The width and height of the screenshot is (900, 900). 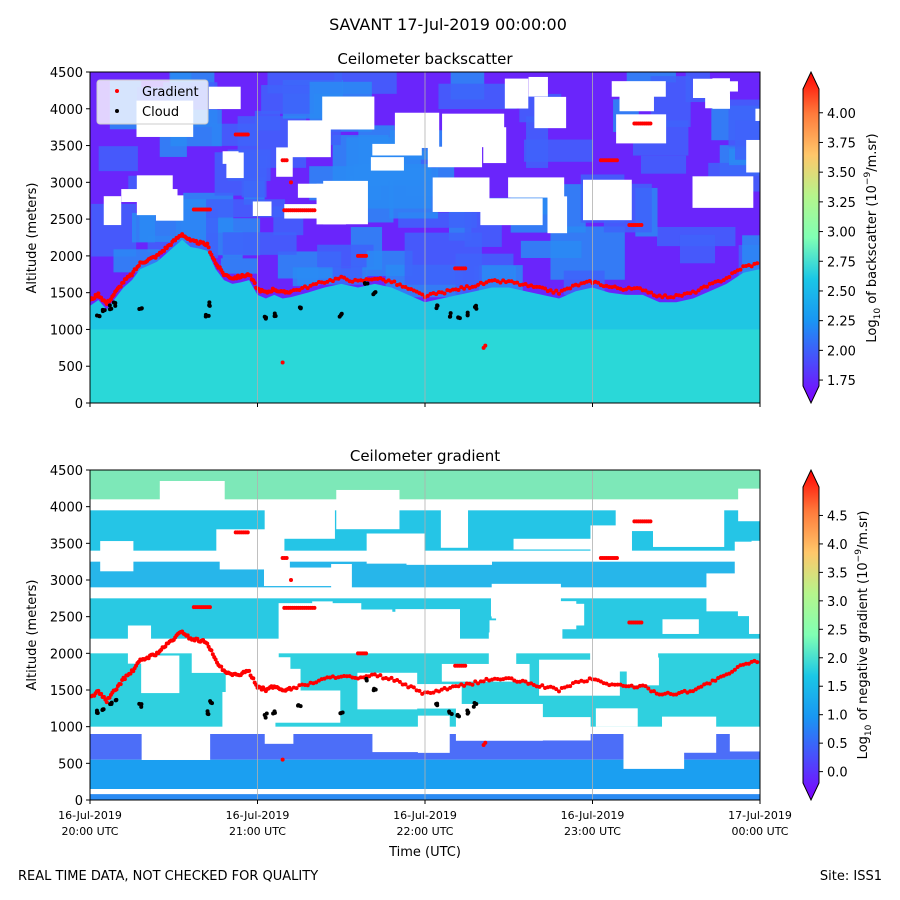 I want to click on colorbar-tick-label: 1.75, so click(x=841, y=381).